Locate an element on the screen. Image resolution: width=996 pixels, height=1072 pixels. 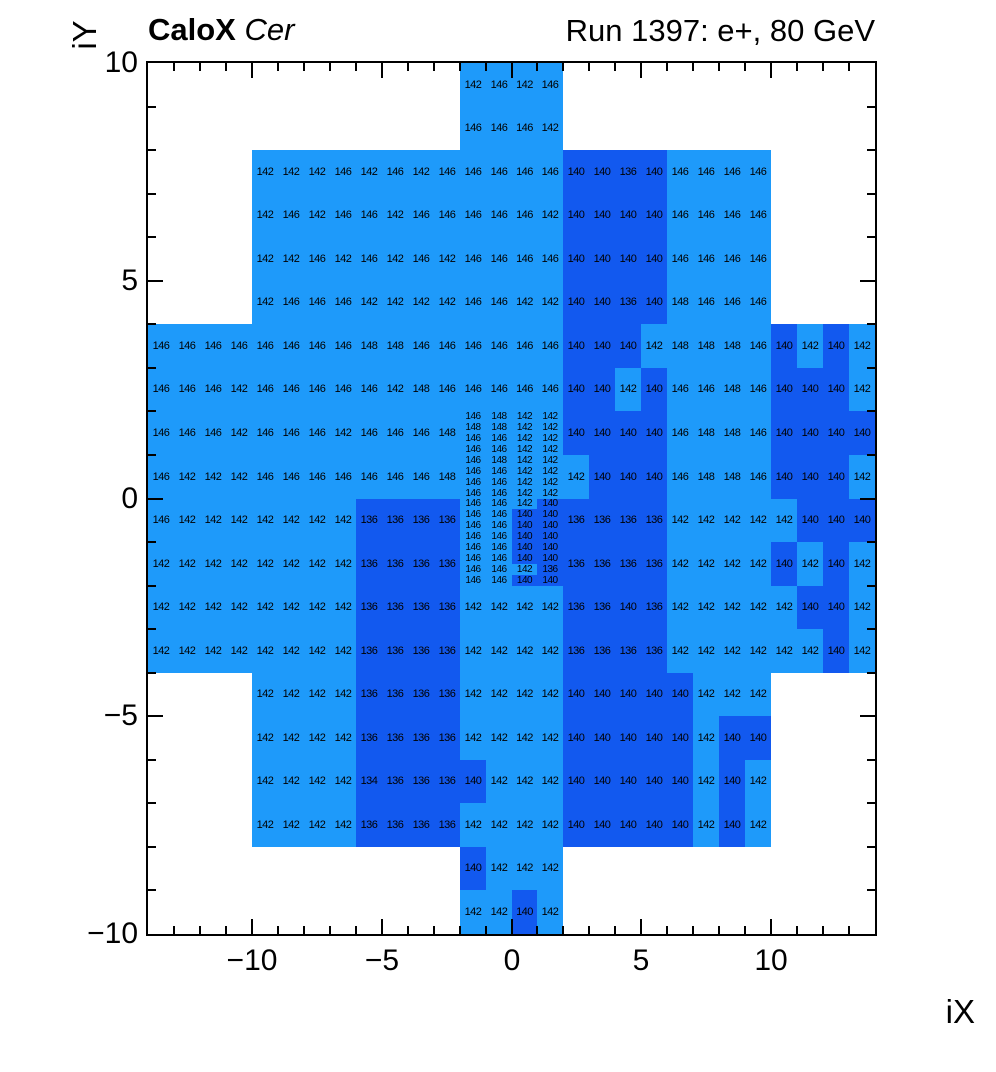
x-tick-label: 5 is located at coordinates (641, 960).